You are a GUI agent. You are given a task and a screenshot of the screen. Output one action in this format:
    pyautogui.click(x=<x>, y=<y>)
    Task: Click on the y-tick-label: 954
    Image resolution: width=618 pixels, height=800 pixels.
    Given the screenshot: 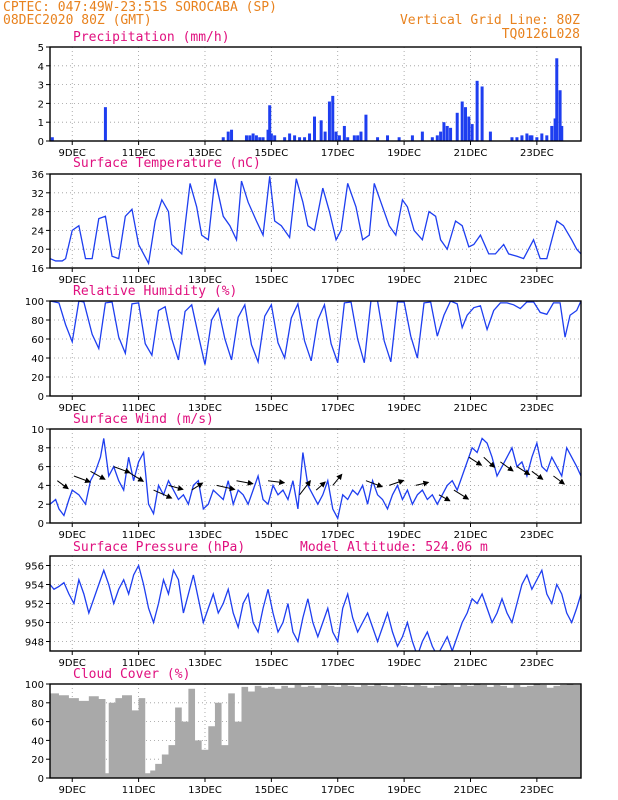 What is the action you would take?
    pyautogui.click(x=34, y=586)
    